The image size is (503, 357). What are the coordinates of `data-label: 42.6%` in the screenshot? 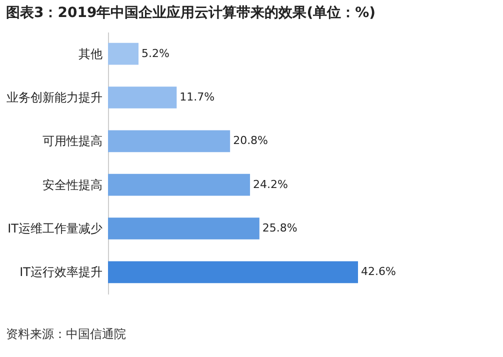 It's located at (378, 271).